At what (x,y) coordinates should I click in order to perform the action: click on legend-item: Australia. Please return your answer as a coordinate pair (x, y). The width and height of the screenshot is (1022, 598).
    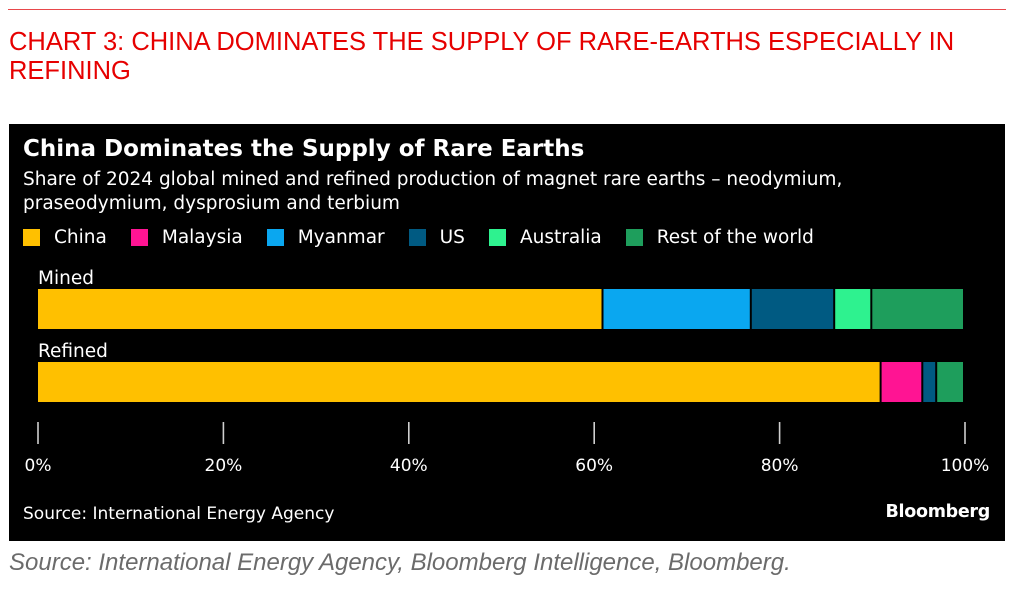
    Looking at the image, I should click on (545, 237).